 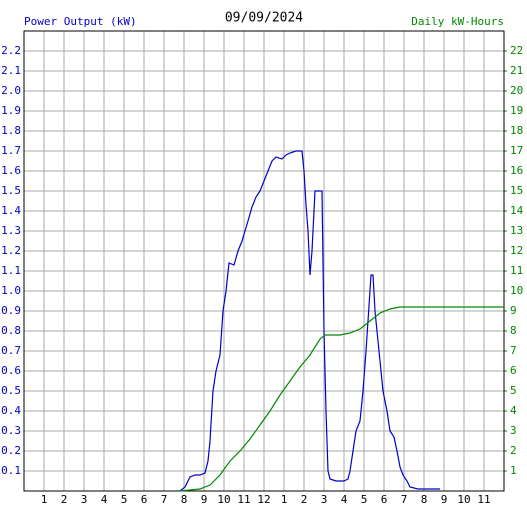 What do you see at coordinates (263, 499) in the screenshot?
I see `x-tick-label: 12` at bounding box center [263, 499].